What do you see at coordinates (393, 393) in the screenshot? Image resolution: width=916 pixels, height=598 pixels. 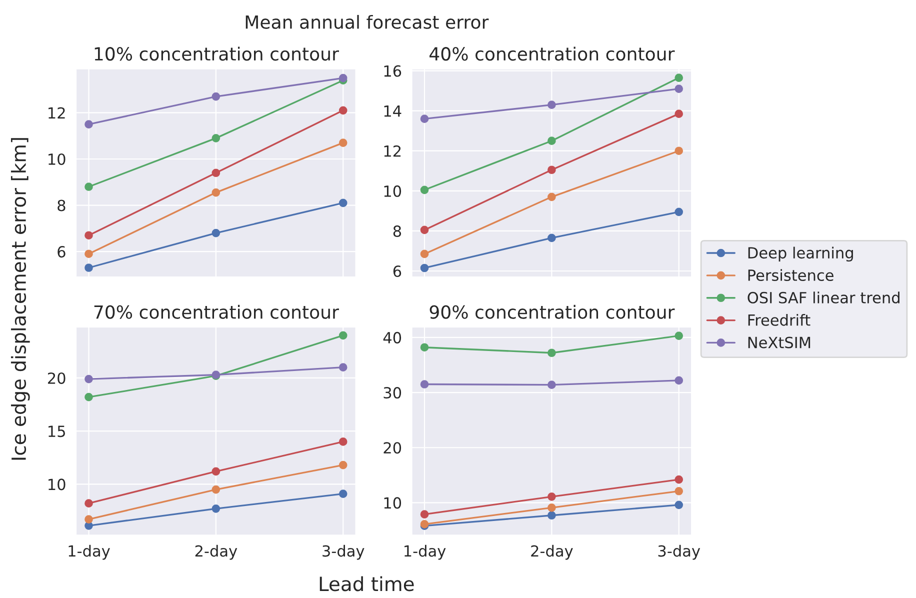 I see `y-tick-label: 30` at bounding box center [393, 393].